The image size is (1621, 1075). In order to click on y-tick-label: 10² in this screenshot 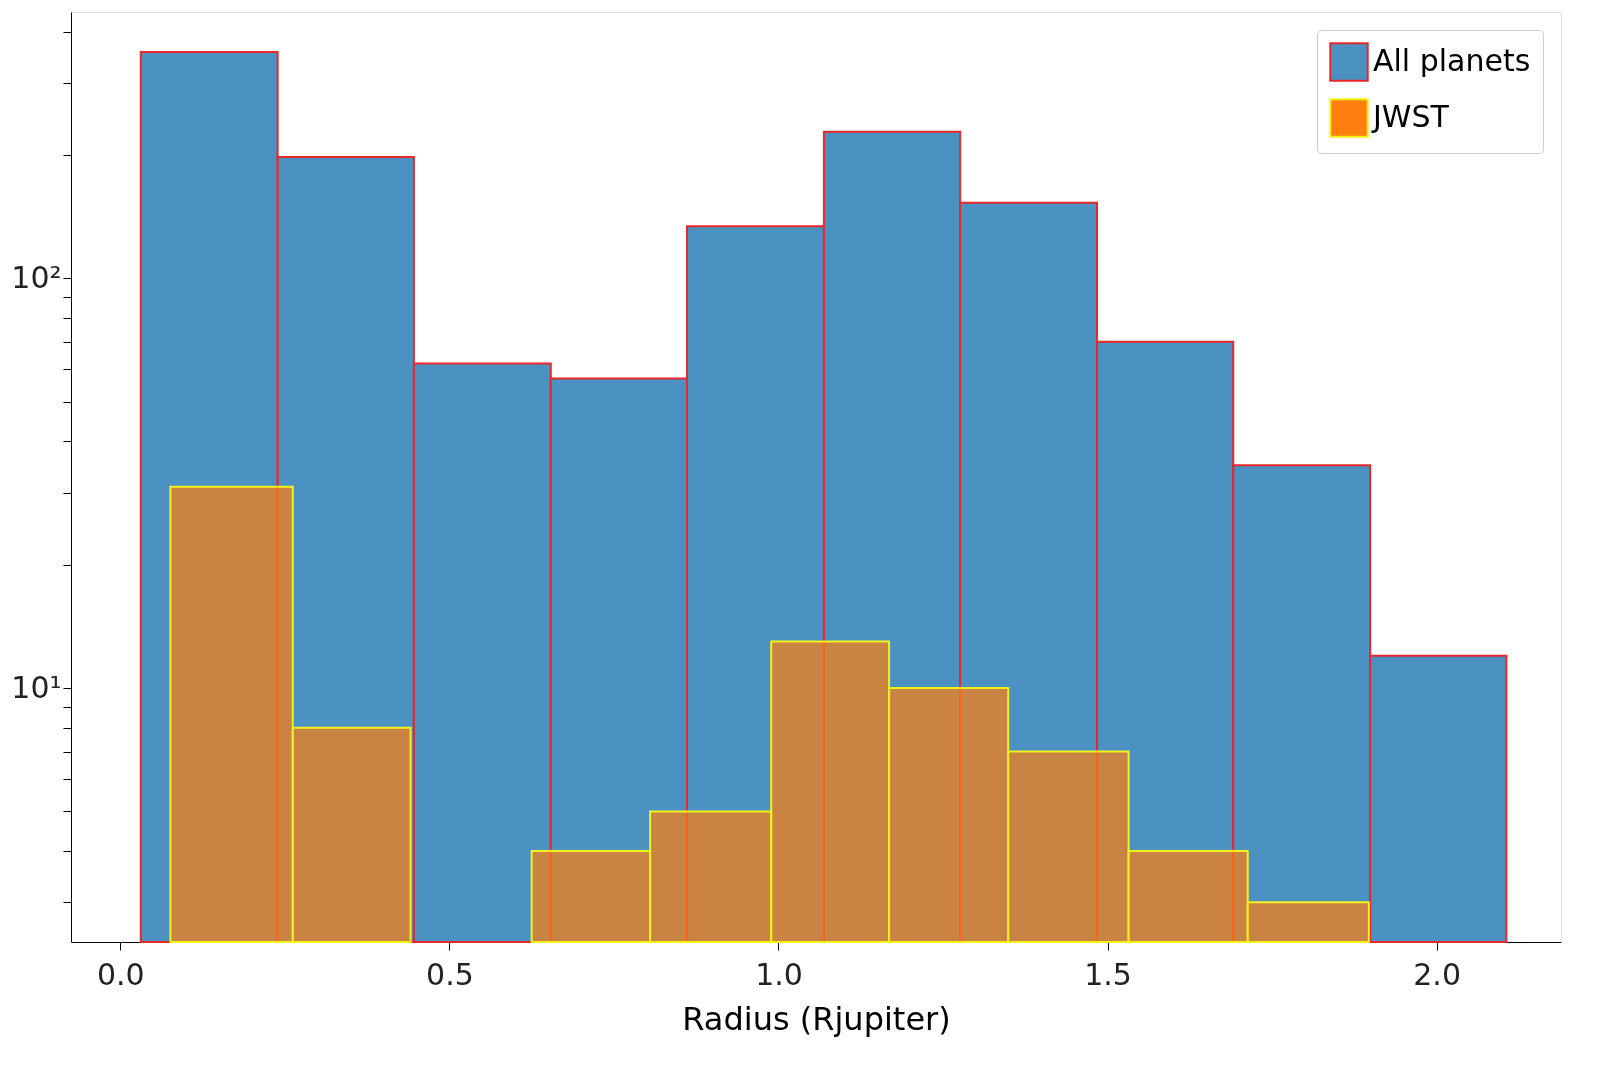, I will do `click(36, 277)`.